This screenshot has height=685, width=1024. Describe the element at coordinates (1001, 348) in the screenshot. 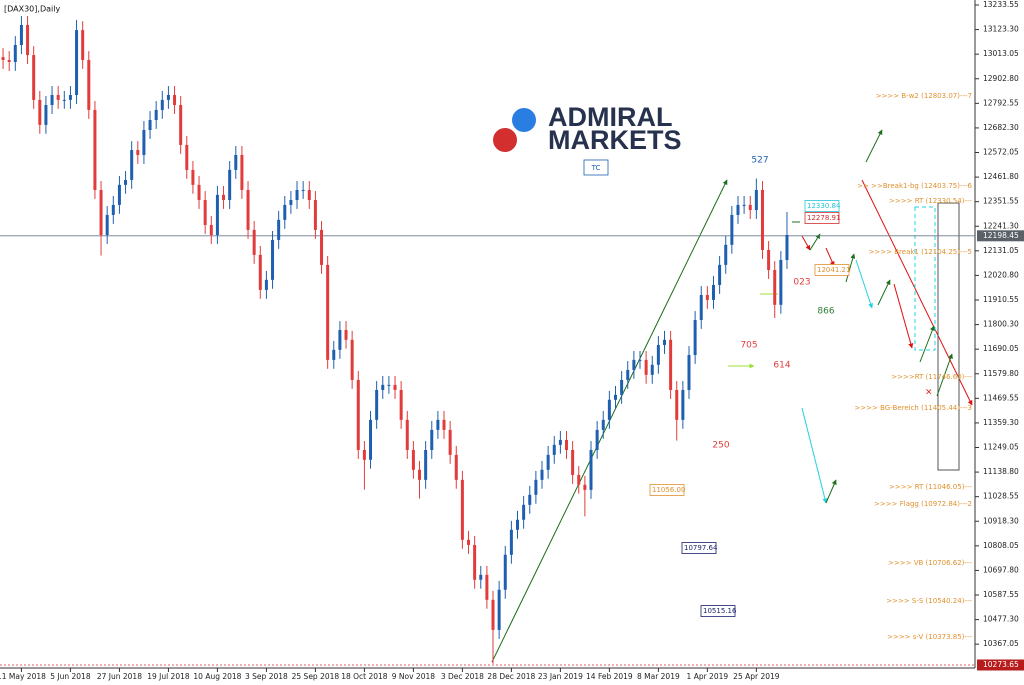

I see `y-tick-label: 11690.05` at that location.